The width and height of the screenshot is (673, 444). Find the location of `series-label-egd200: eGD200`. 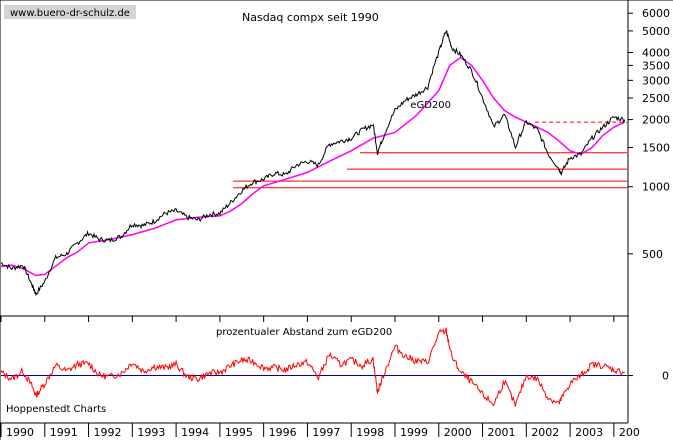

series-label-egd200: eGD200 is located at coordinates (430, 105).